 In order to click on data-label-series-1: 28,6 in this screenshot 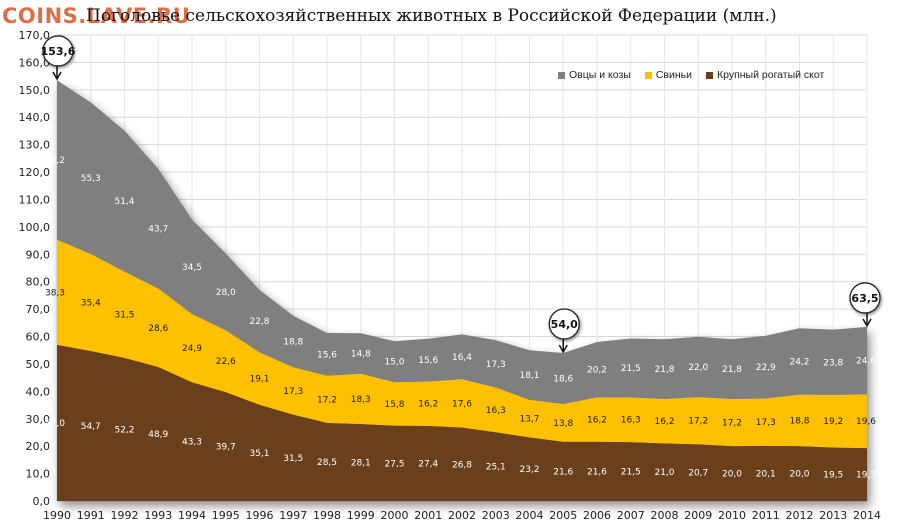, I will do `click(158, 329)`.